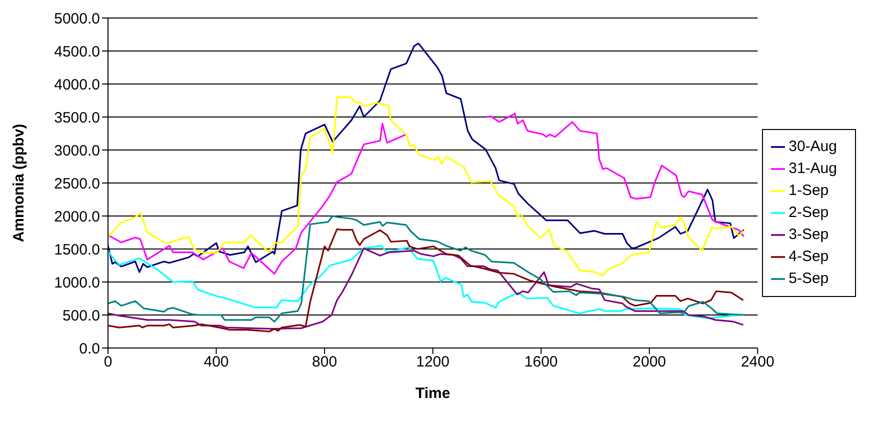  What do you see at coordinates (325, 362) in the screenshot?
I see `x-tick-label: 800` at bounding box center [325, 362].